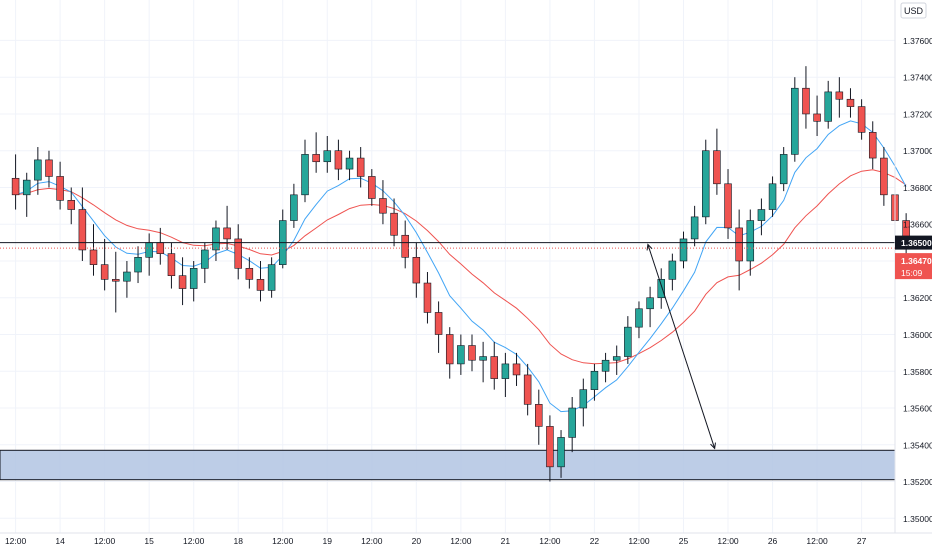  I want to click on y-tick-label: 1.35800, so click(917, 372).